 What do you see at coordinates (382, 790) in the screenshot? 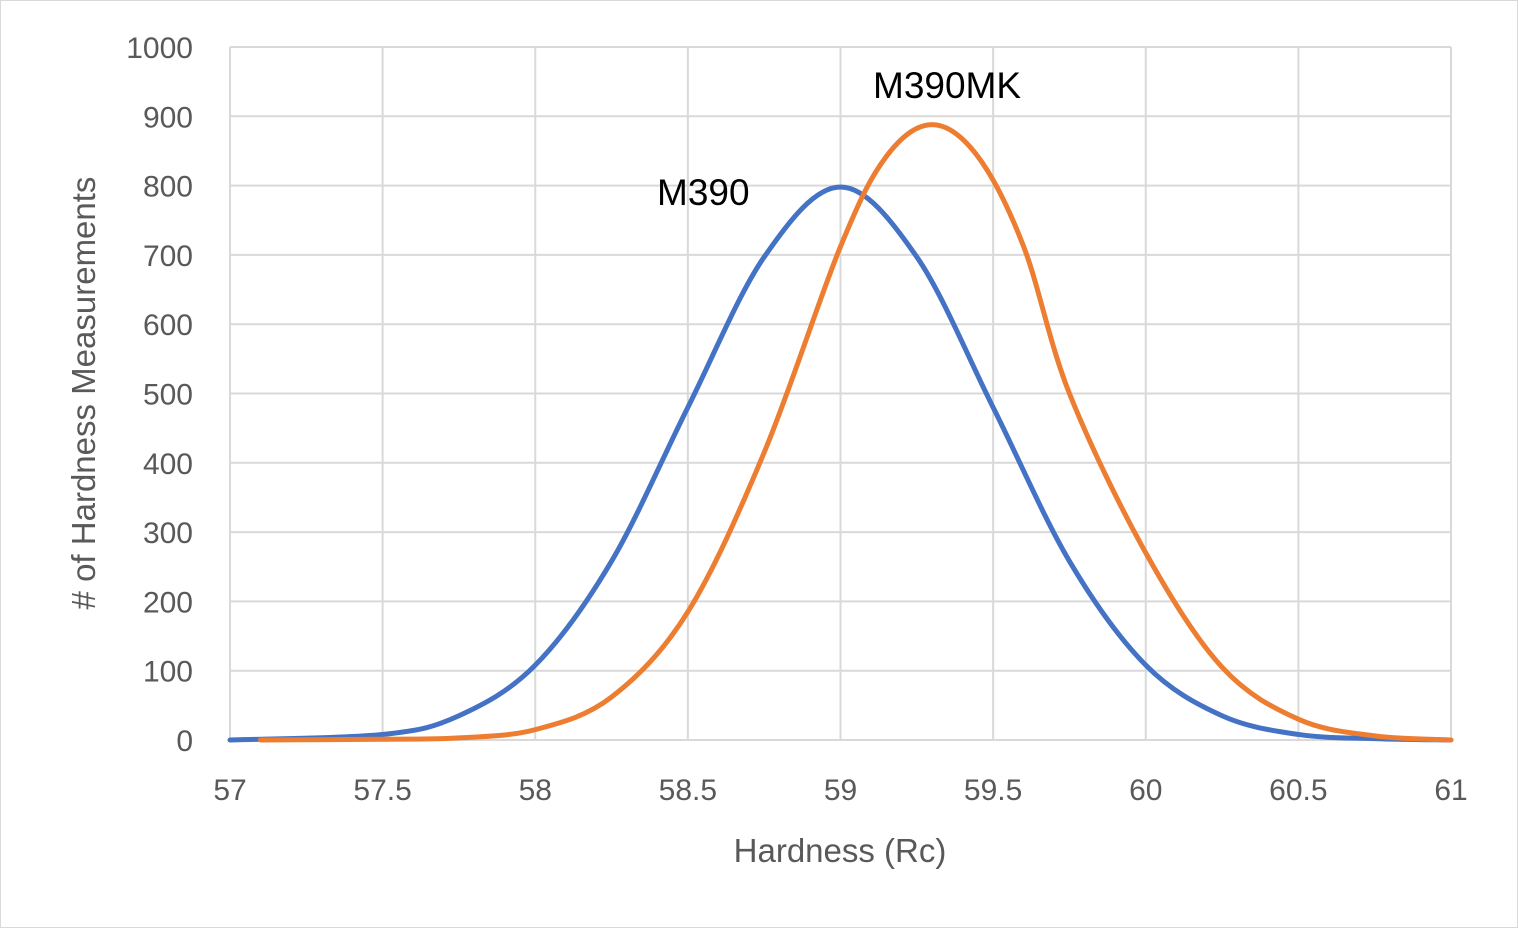
I see `x-tick-label: 57.5` at bounding box center [382, 790].